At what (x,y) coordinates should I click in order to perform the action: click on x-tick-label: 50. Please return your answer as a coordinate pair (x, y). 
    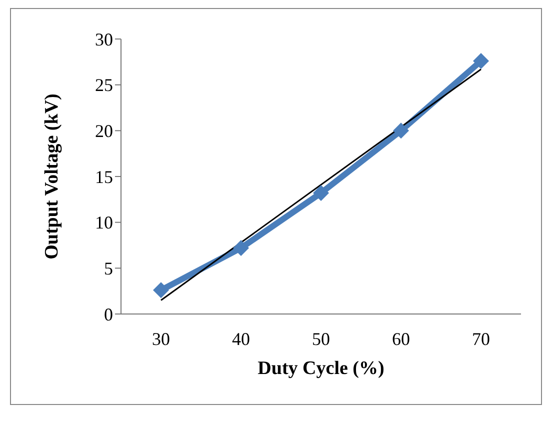
    Looking at the image, I should click on (321, 338).